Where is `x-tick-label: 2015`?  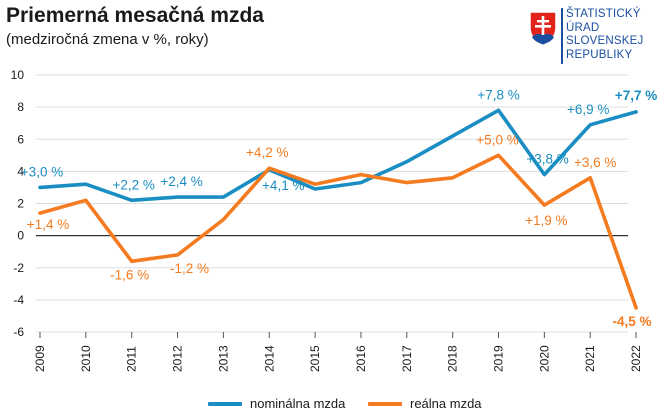
x-tick-label: 2015 is located at coordinates (315, 358).